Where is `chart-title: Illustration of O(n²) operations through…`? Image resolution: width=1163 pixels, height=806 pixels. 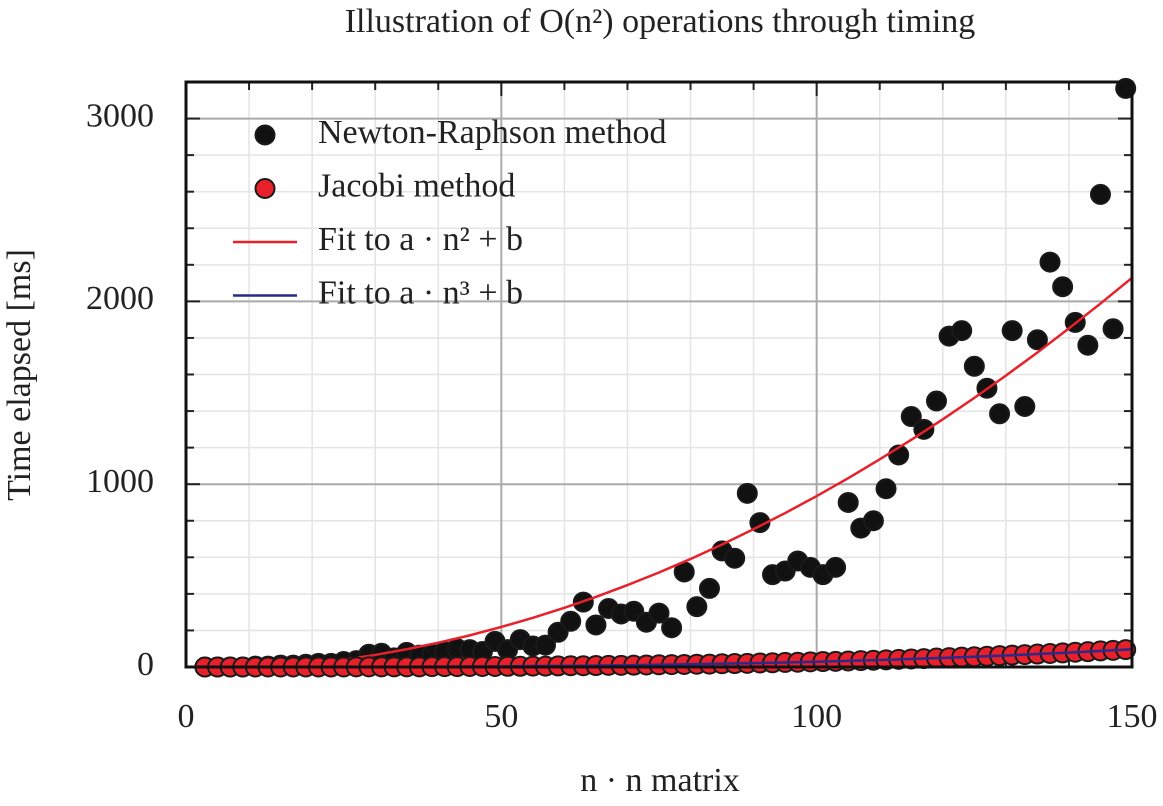 chart-title: Illustration of O(n²) operations through… is located at coordinates (660, 21).